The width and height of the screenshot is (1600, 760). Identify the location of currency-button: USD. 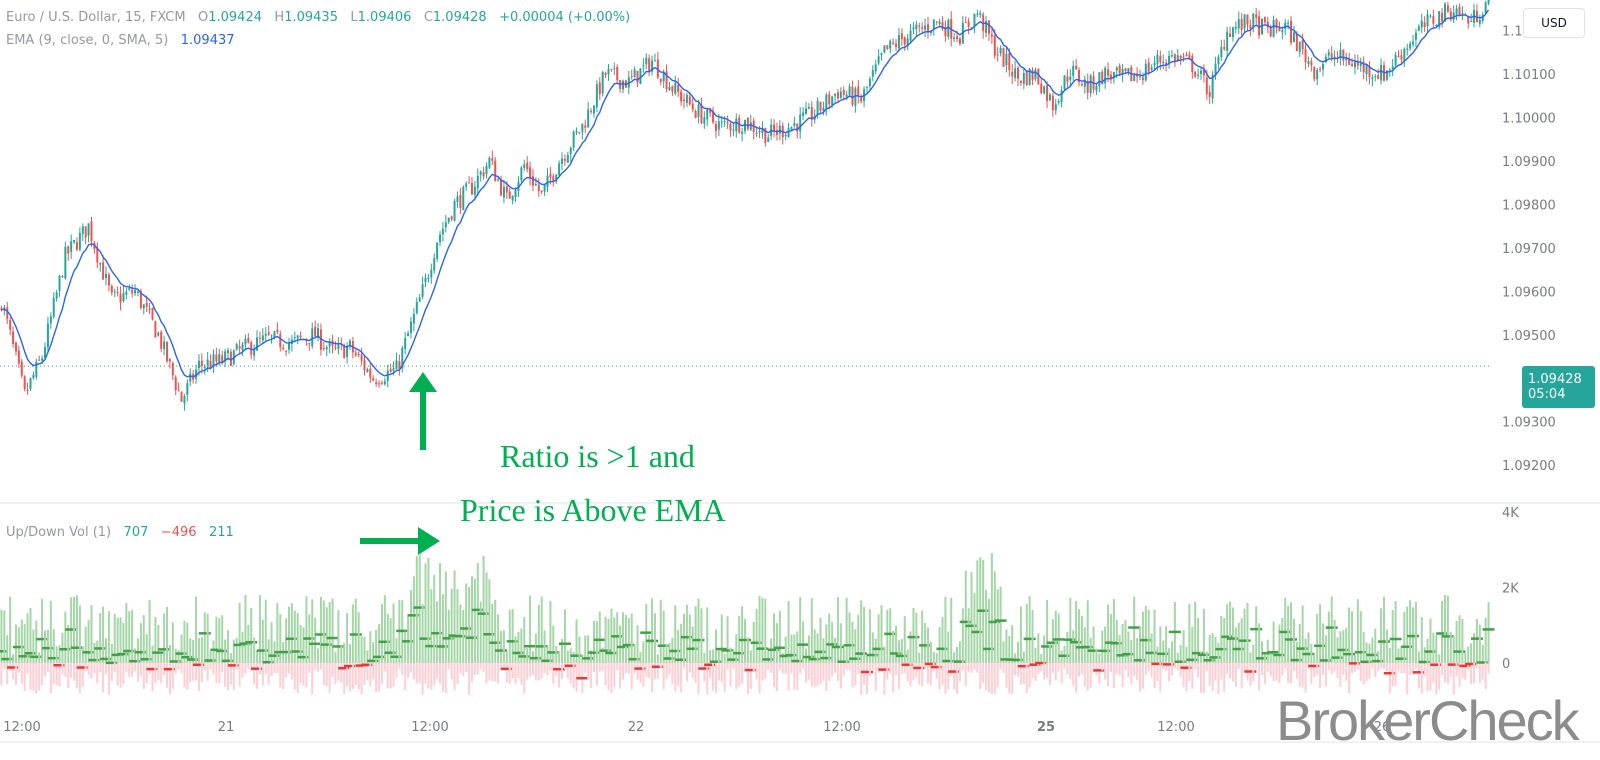
(1554, 23).